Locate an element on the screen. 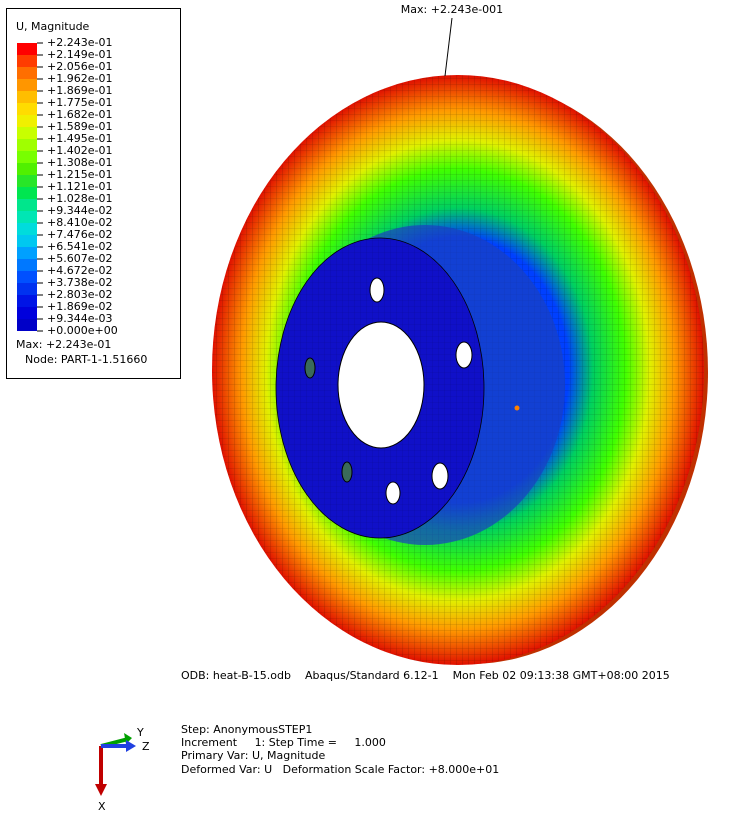  legend-label: +1.215e-01 is located at coordinates (79, 174).